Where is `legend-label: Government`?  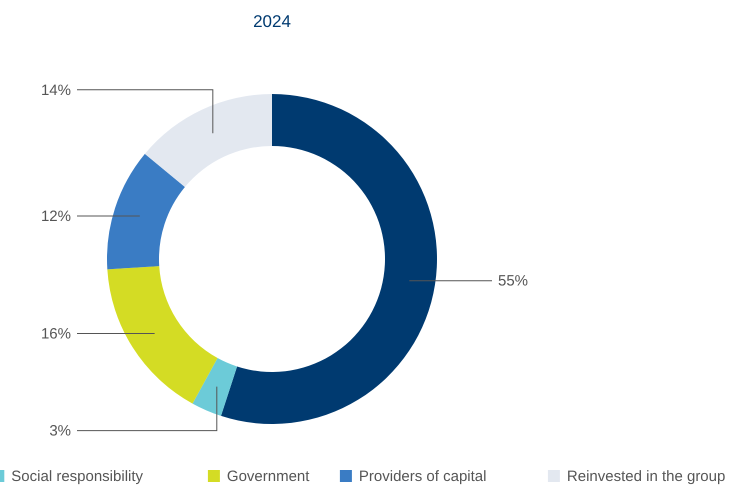
legend-label: Government is located at coordinates (268, 476).